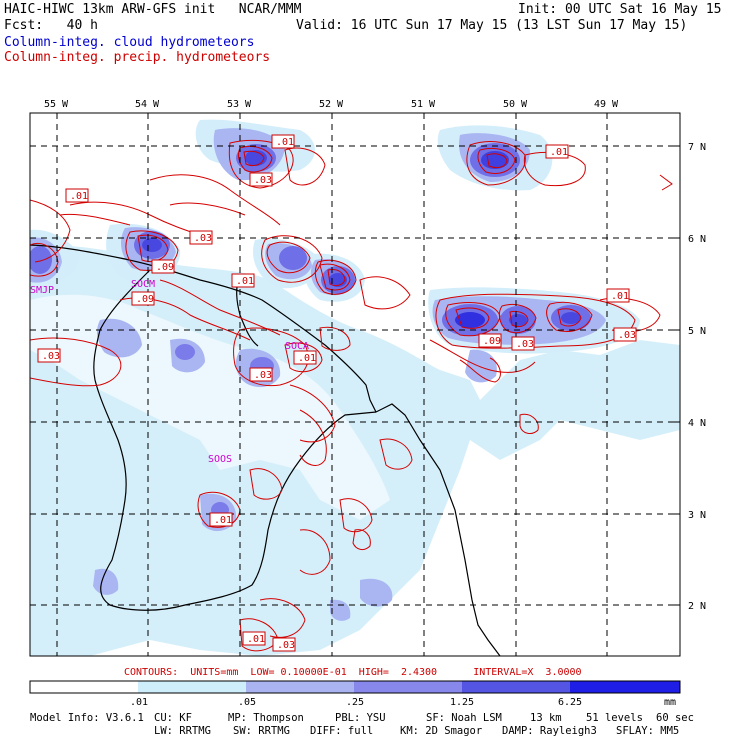 Image resolution: width=740 pixels, height=740 pixels. Describe the element at coordinates (220, 459) in the screenshot. I see `station-label: SOOS` at that location.